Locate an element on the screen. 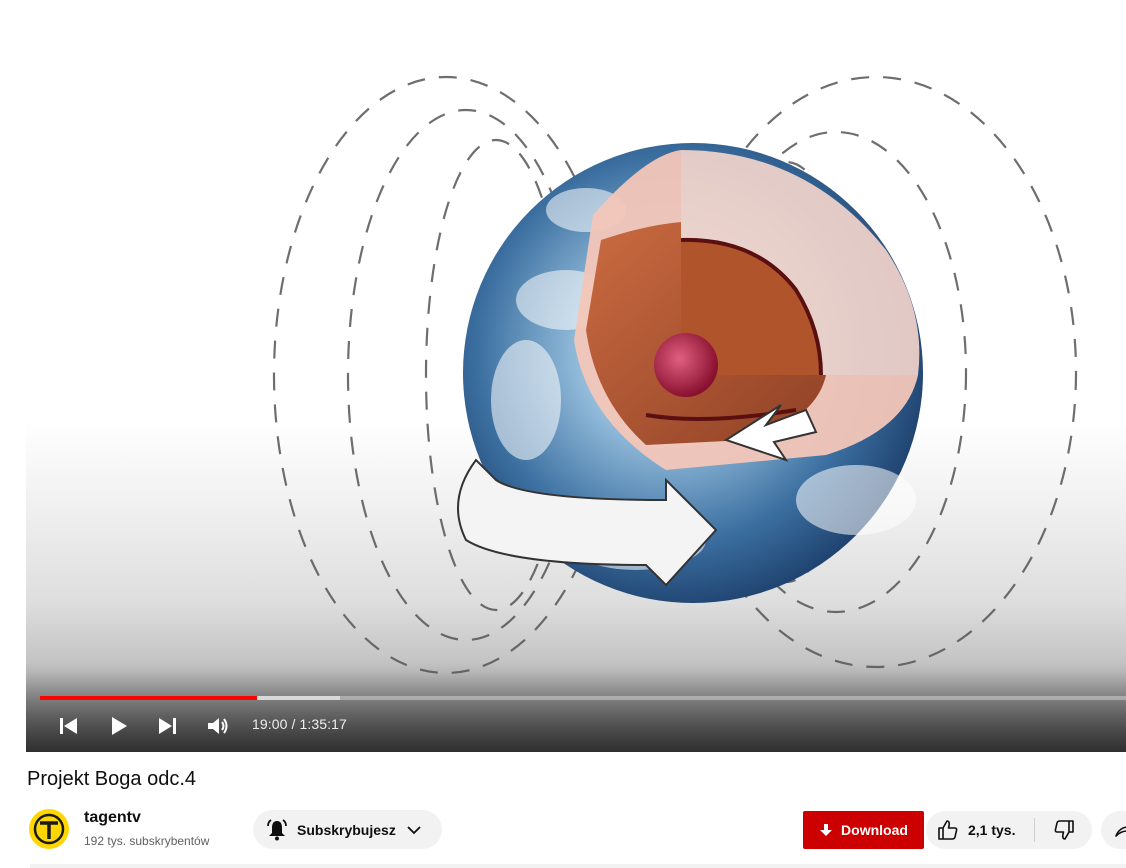 Image resolution: width=1126 pixels, height=868 pixels. volume-icon is located at coordinates (218, 726).